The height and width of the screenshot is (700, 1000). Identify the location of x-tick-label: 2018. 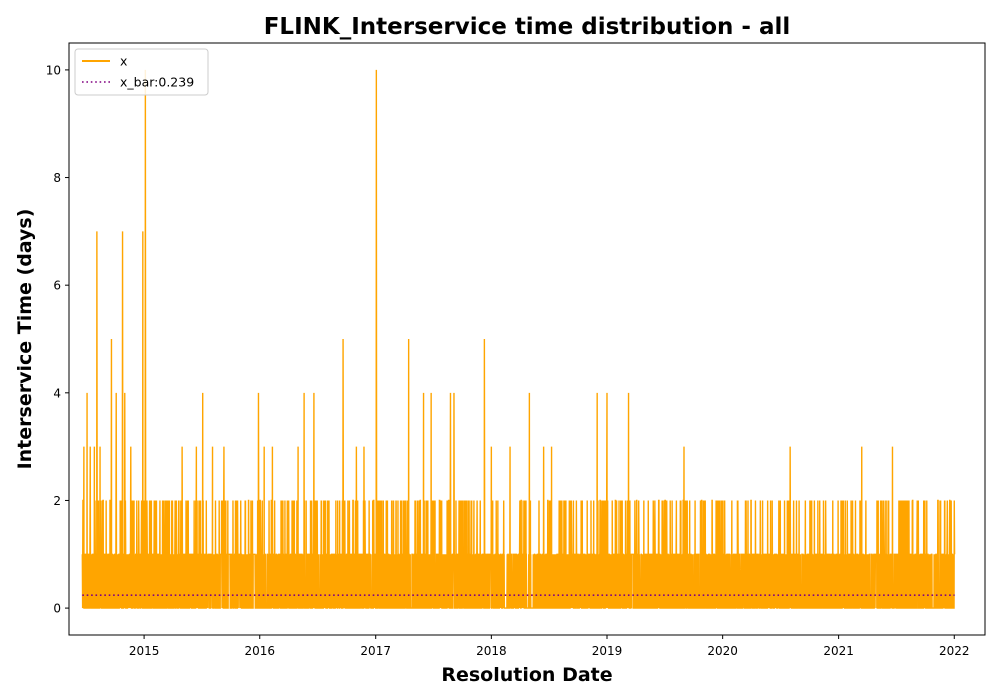
(491, 651).